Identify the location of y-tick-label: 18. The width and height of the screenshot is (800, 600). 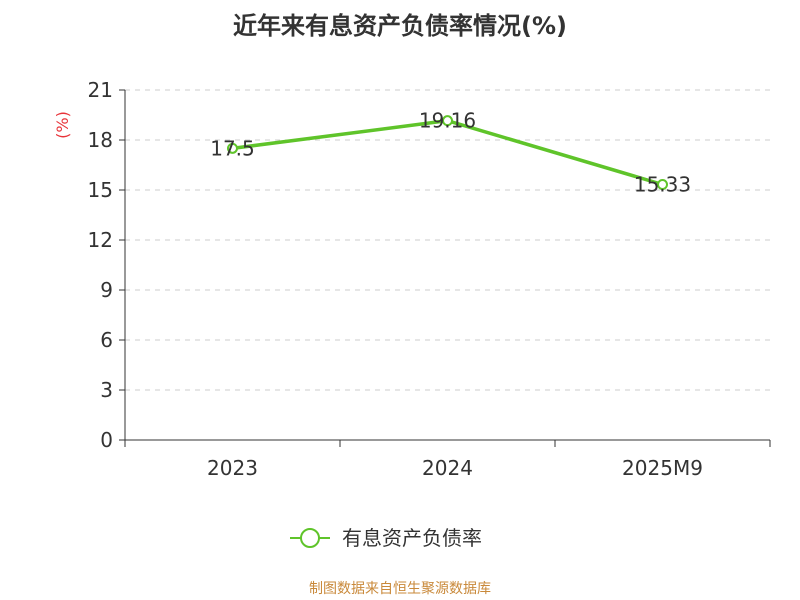
(100, 140).